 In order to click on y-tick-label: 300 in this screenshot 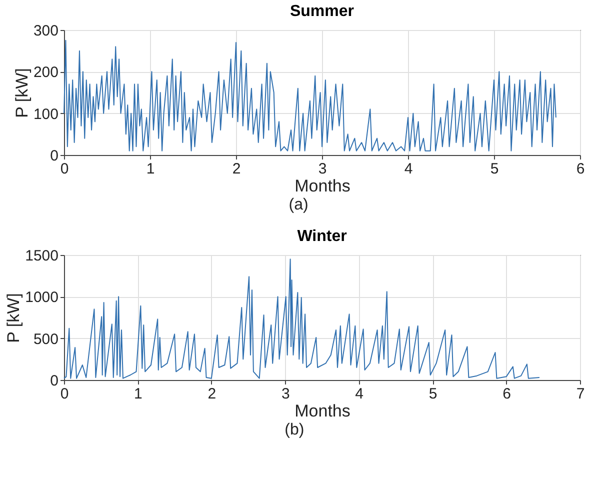, I will do `click(45, 31)`.